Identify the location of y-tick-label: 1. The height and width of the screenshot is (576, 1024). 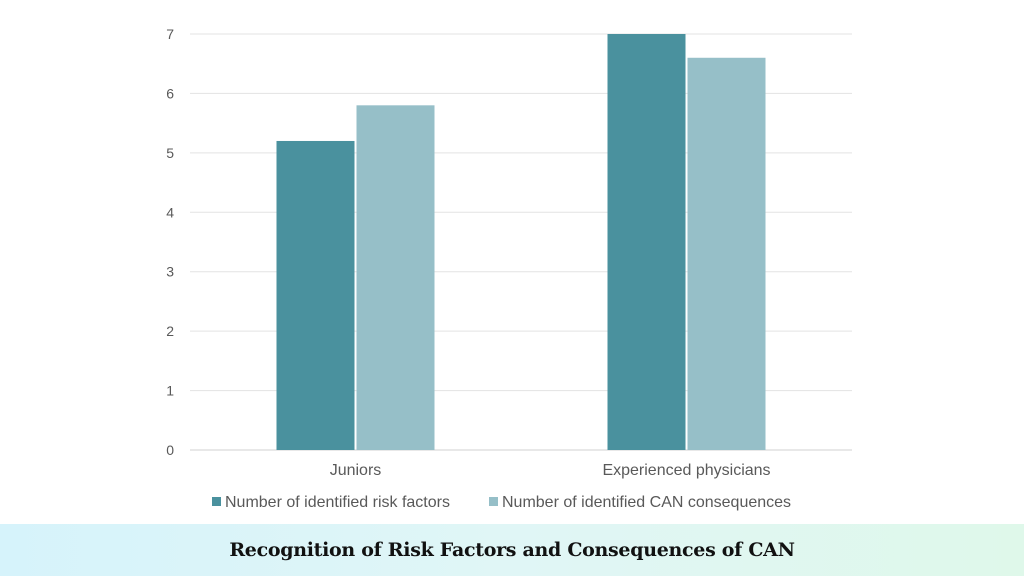
(170, 391).